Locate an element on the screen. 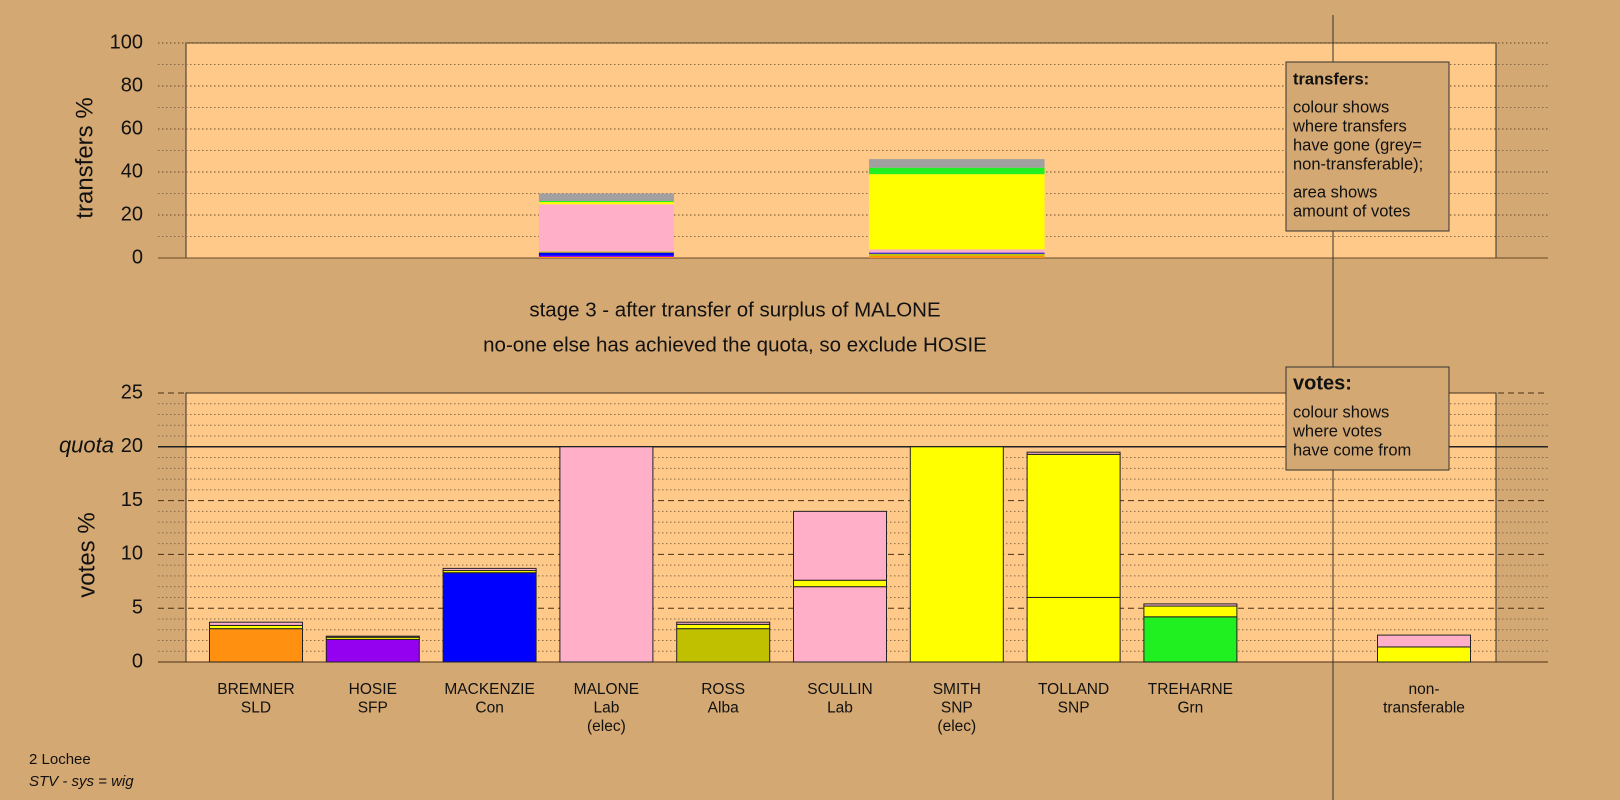  y-tick-label: 40 is located at coordinates (132, 171).